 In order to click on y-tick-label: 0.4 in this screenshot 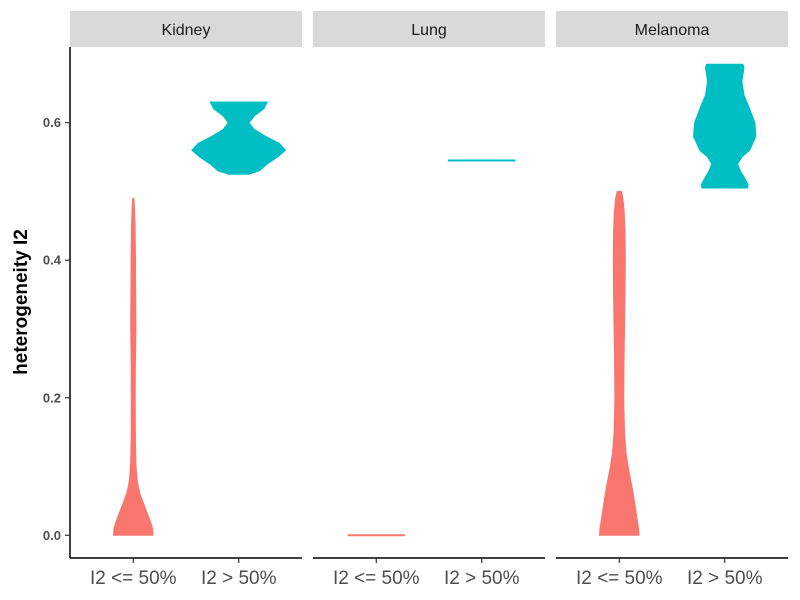, I will do `click(52, 260)`.